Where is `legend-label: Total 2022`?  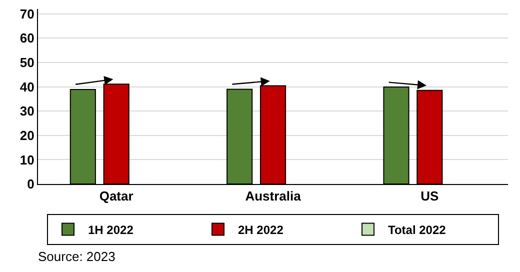 legend-label: Total 2022 is located at coordinates (417, 229).